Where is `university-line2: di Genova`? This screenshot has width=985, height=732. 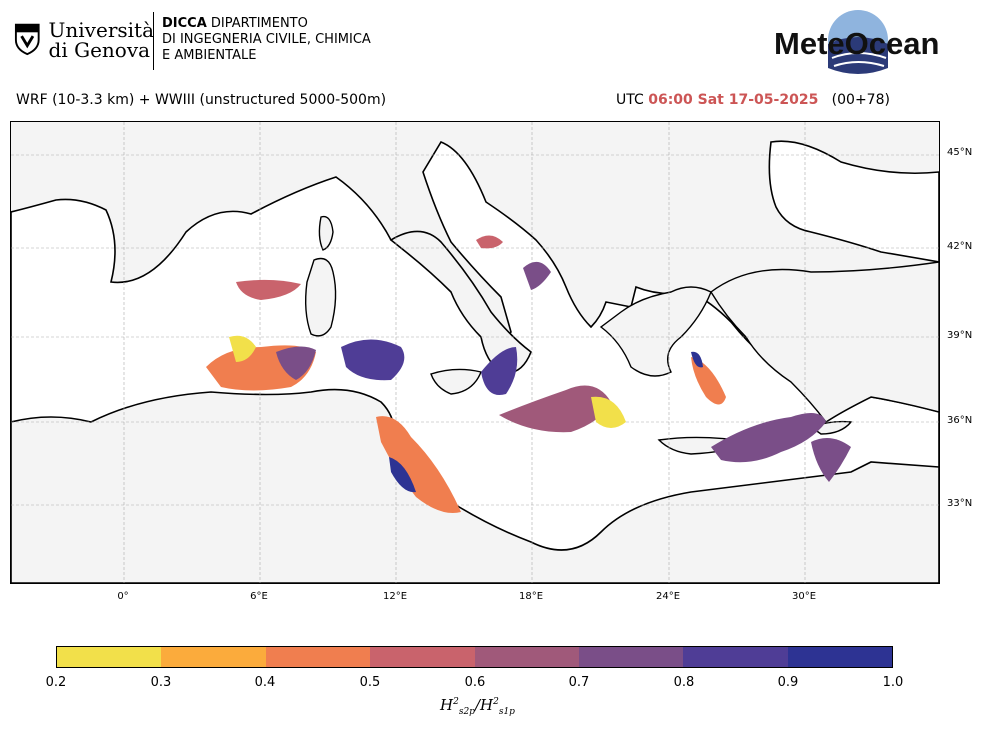
university-line2: di Genova is located at coordinates (99, 50).